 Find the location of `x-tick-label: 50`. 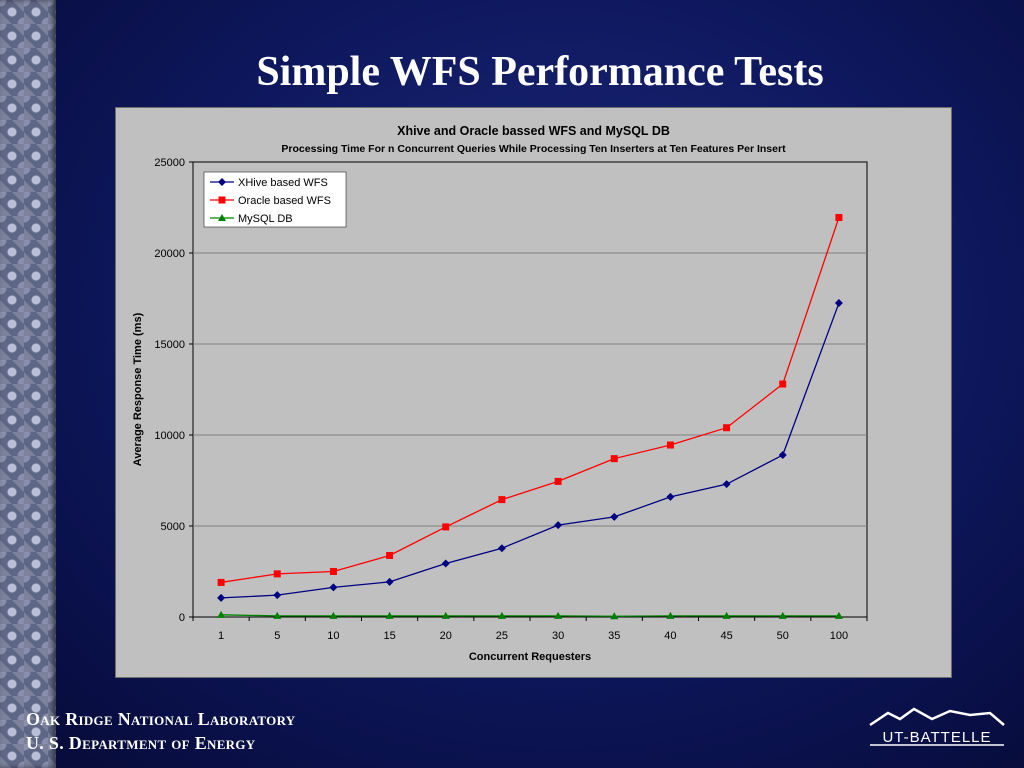

x-tick-label: 50 is located at coordinates (783, 636).